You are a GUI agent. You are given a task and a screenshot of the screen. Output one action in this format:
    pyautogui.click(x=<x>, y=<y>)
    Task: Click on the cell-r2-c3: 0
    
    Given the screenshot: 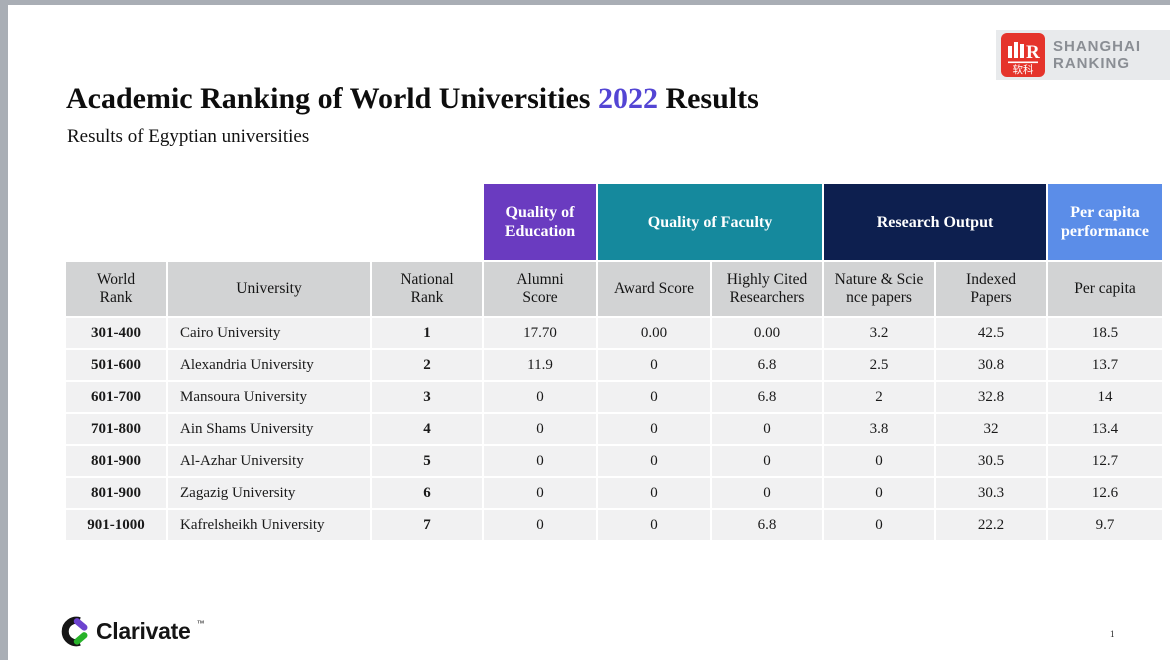 What is the action you would take?
    pyautogui.click(x=540, y=397)
    